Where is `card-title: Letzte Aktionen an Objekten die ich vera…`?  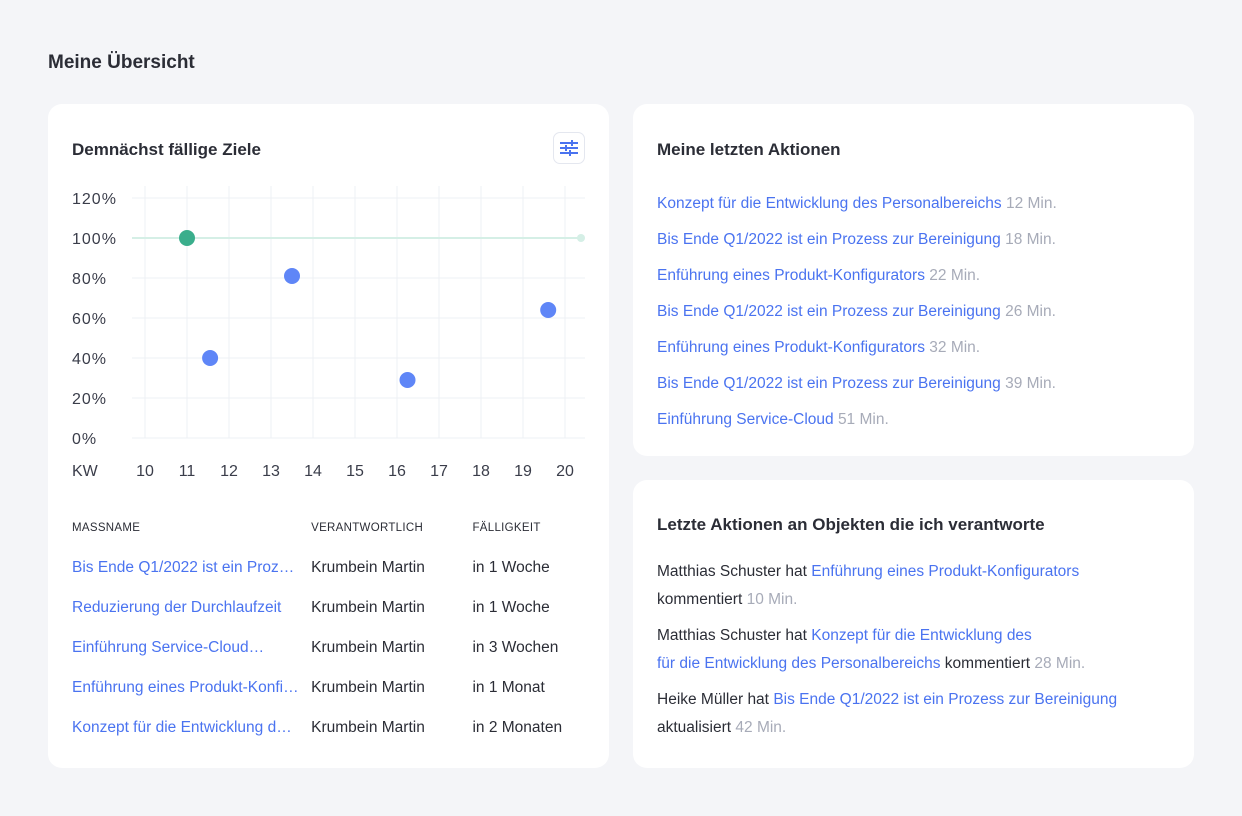 card-title: Letzte Aktionen an Objekten die ich vera… is located at coordinates (851, 524).